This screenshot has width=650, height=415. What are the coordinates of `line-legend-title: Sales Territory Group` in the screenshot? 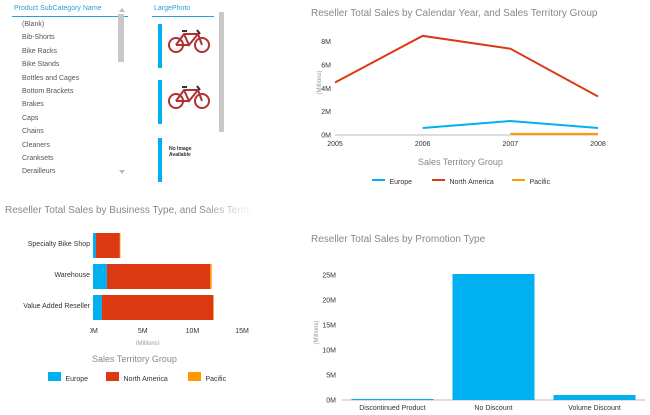 It's located at (460, 162).